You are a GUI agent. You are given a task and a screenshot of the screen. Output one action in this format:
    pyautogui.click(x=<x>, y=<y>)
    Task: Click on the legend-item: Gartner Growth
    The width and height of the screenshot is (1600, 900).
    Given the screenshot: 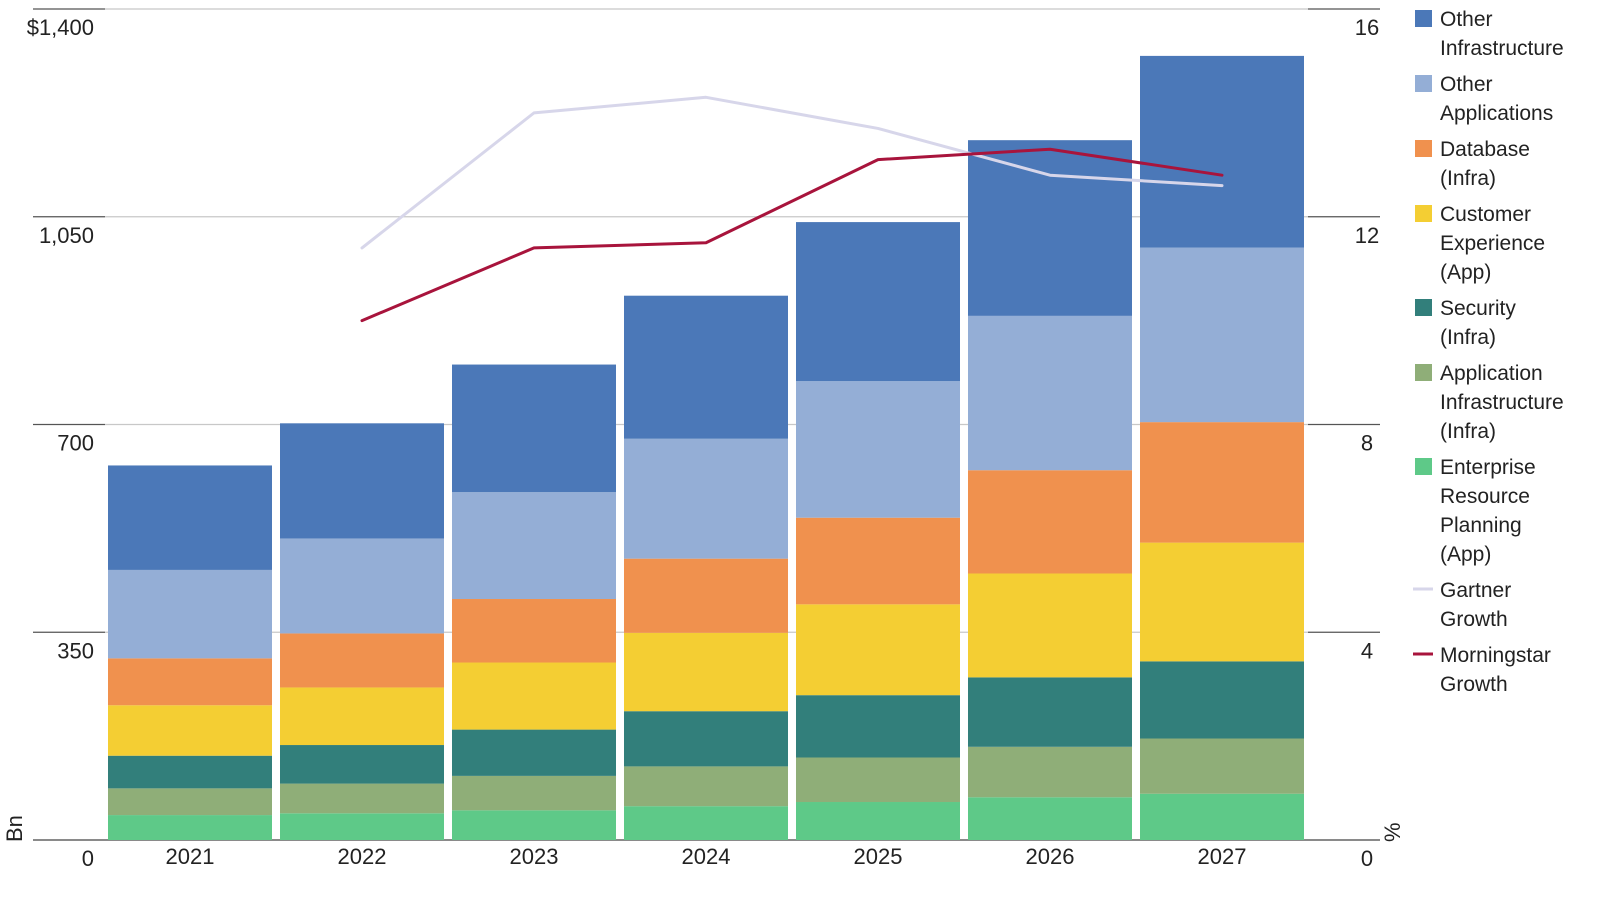 What is the action you would take?
    pyautogui.click(x=1462, y=605)
    